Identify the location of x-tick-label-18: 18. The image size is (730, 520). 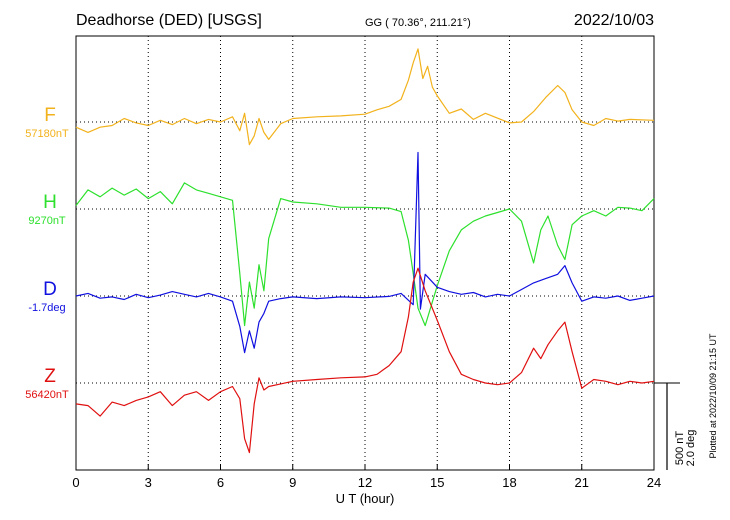
(509, 482).